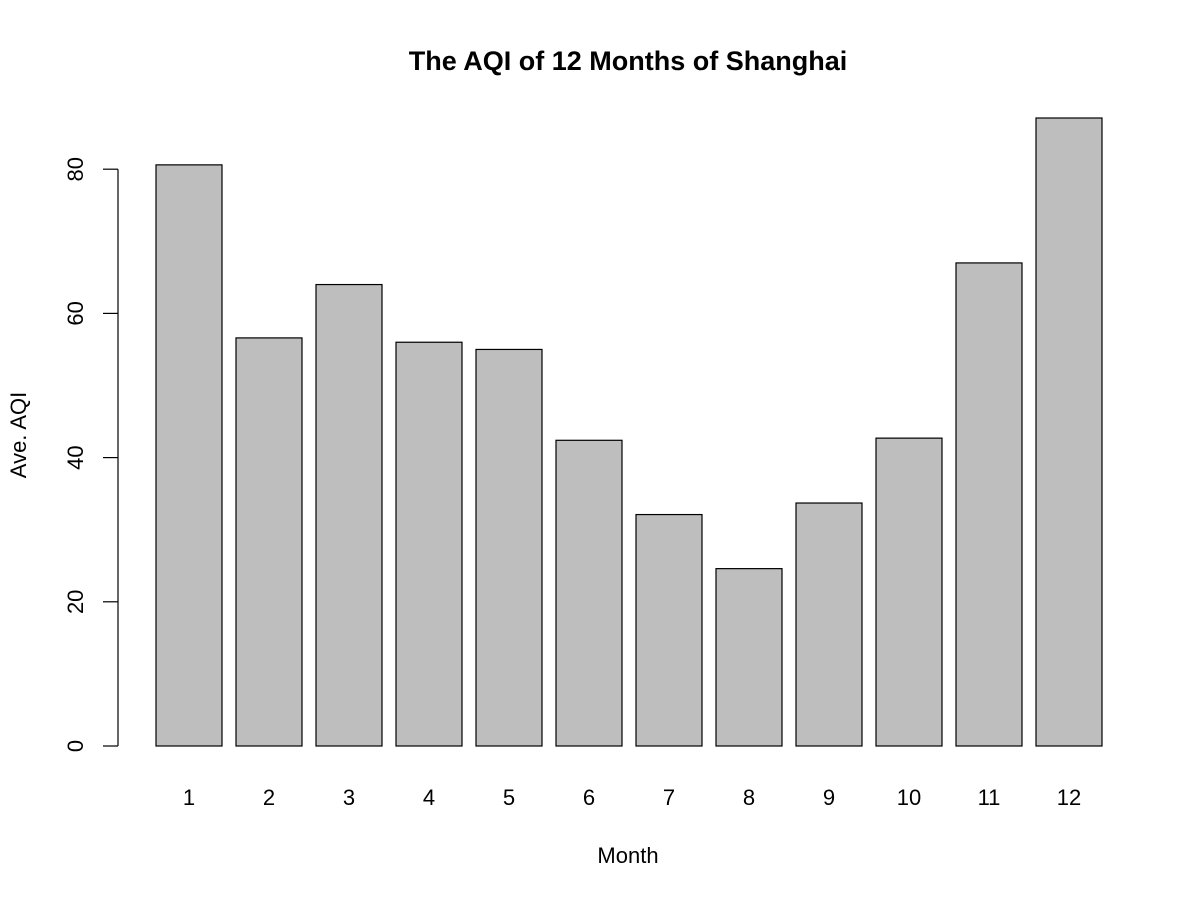  Describe the element at coordinates (429, 797) in the screenshot. I see `x-tick-label: 4` at that location.